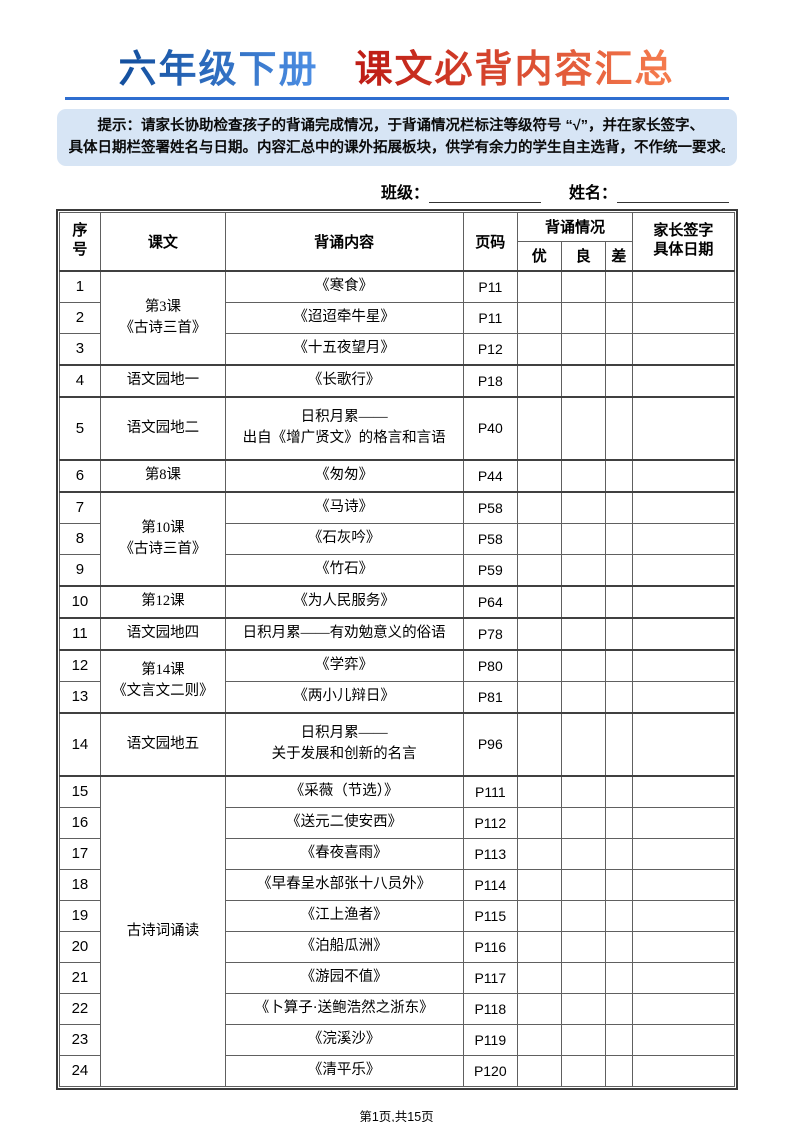  I want to click on content-cell: 《马诗》, so click(344, 507).